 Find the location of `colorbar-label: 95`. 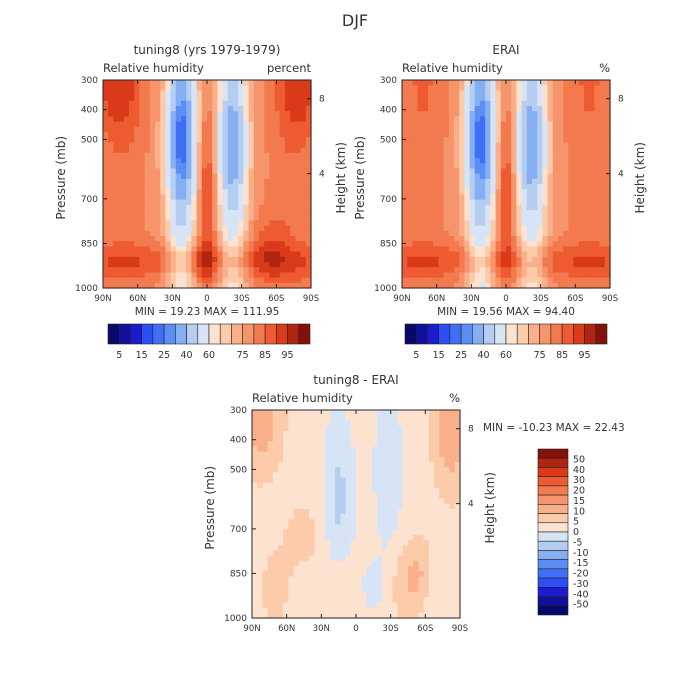

colorbar-label: 95 is located at coordinates (288, 355).